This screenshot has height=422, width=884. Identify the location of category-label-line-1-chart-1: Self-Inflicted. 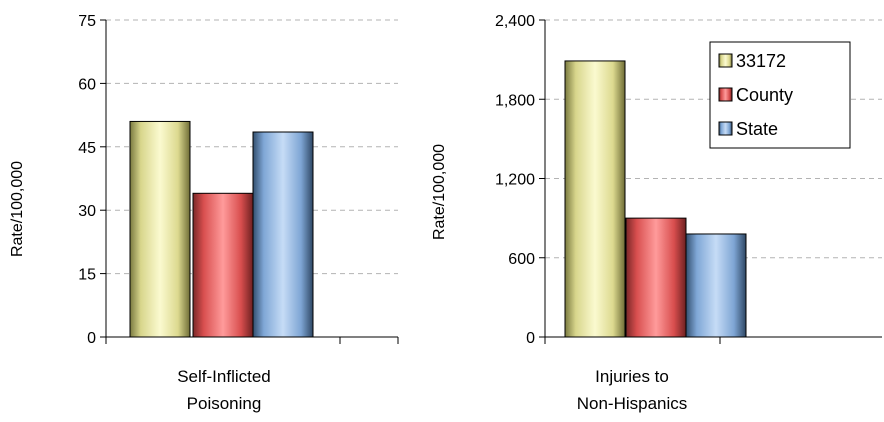
(224, 376).